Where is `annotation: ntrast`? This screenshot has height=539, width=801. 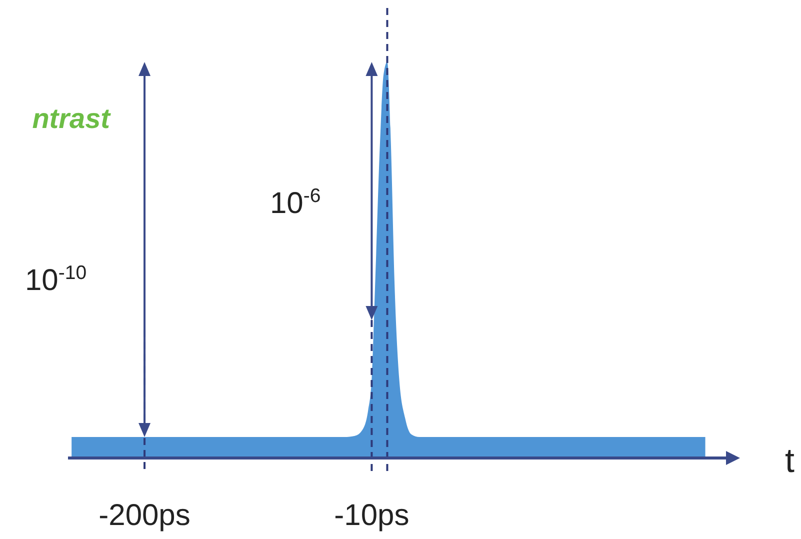
annotation: ntrast is located at coordinates (72, 118).